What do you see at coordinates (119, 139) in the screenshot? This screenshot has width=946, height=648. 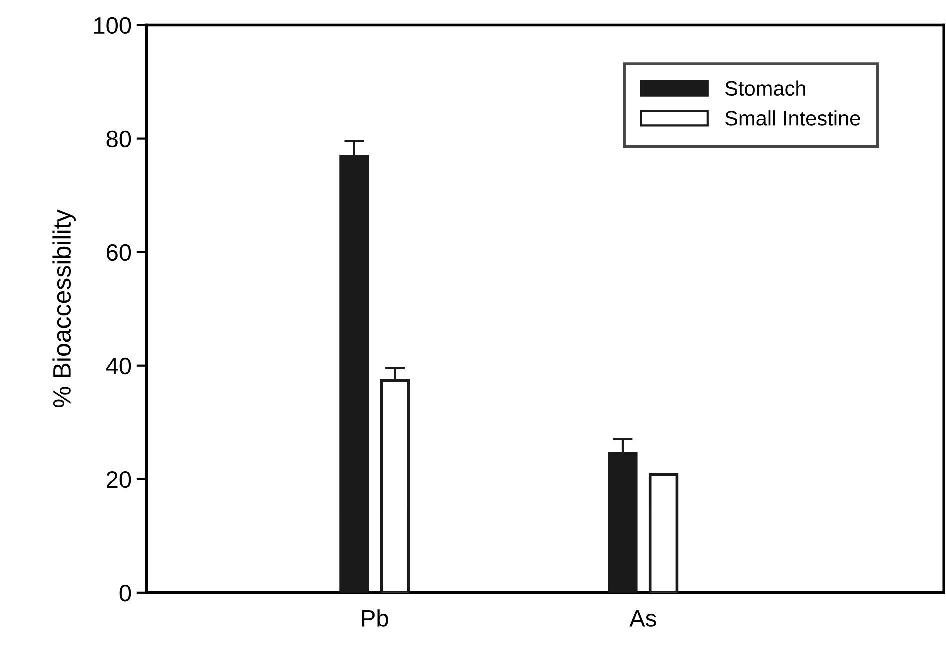 I see `y-tick-label: 80` at bounding box center [119, 139].